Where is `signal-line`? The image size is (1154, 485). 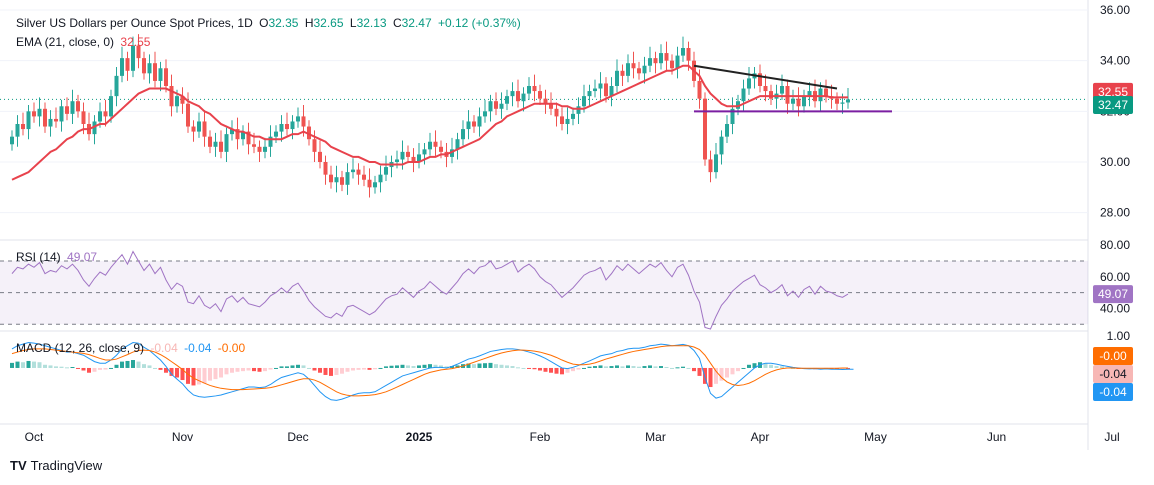 signal-line is located at coordinates (429, 371).